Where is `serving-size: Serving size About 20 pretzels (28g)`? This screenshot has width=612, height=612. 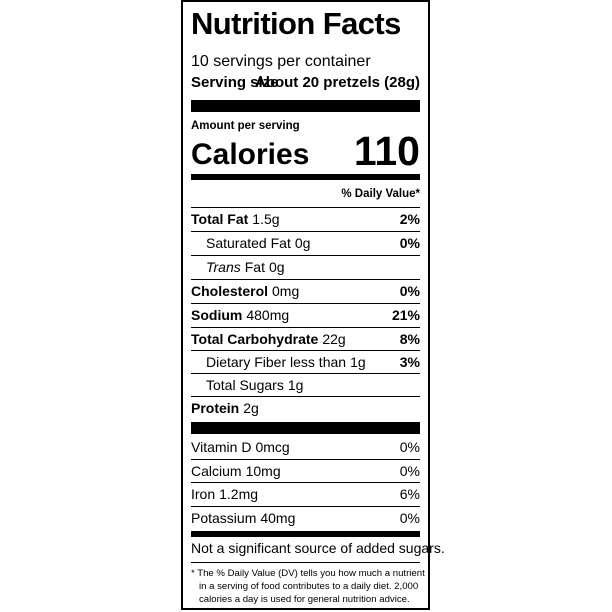 serving-size: Serving size About 20 pretzels (28g) is located at coordinates (305, 82).